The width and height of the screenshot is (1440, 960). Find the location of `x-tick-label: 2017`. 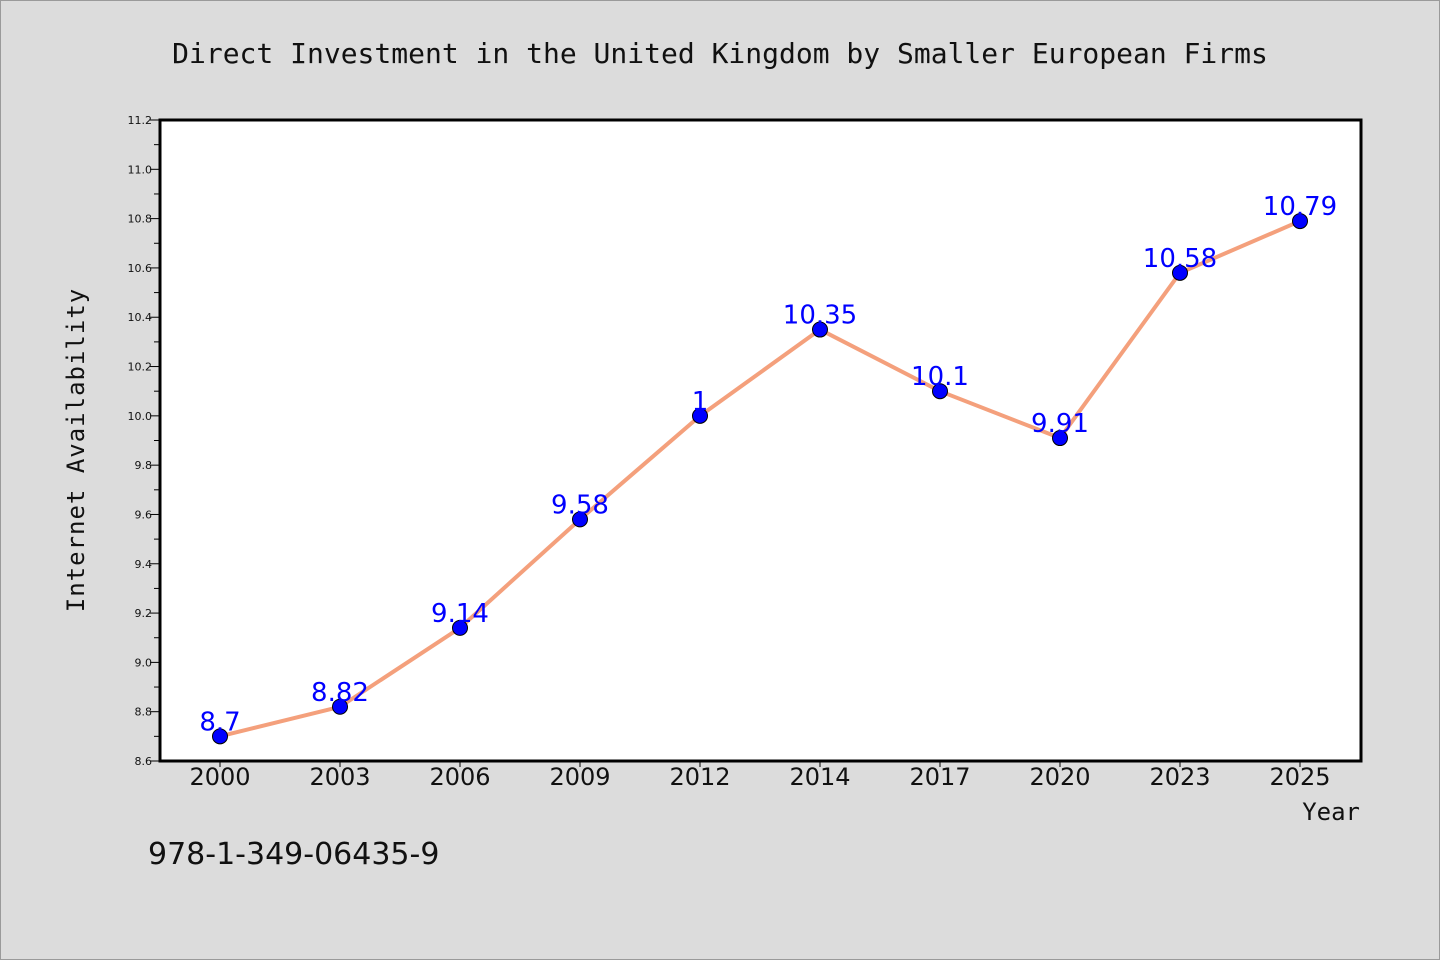

x-tick-label: 2017 is located at coordinates (939, 777).